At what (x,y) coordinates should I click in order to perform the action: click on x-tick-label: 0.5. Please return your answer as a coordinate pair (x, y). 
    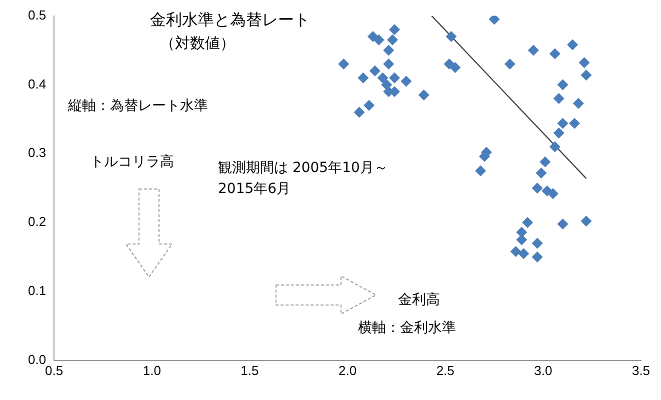
    Looking at the image, I should click on (54, 370).